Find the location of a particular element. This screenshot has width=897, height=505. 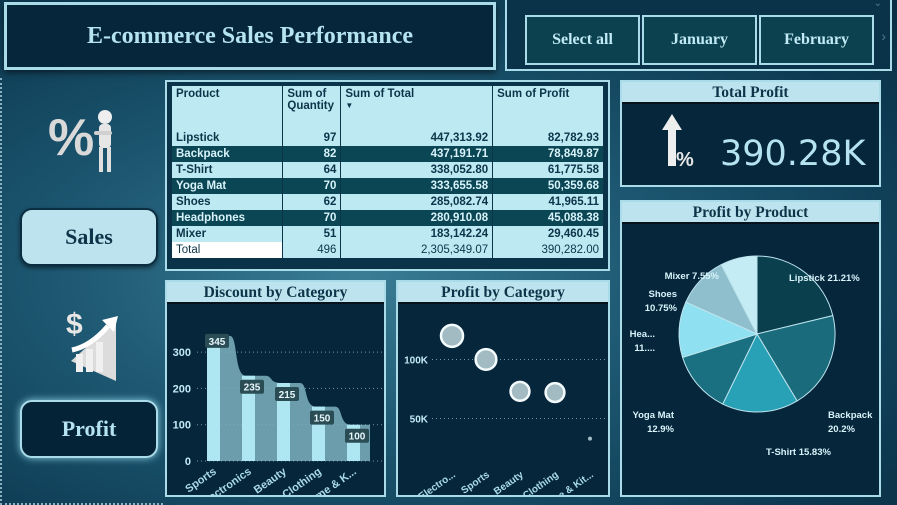

percent-person-icon: % is located at coordinates (85, 142).